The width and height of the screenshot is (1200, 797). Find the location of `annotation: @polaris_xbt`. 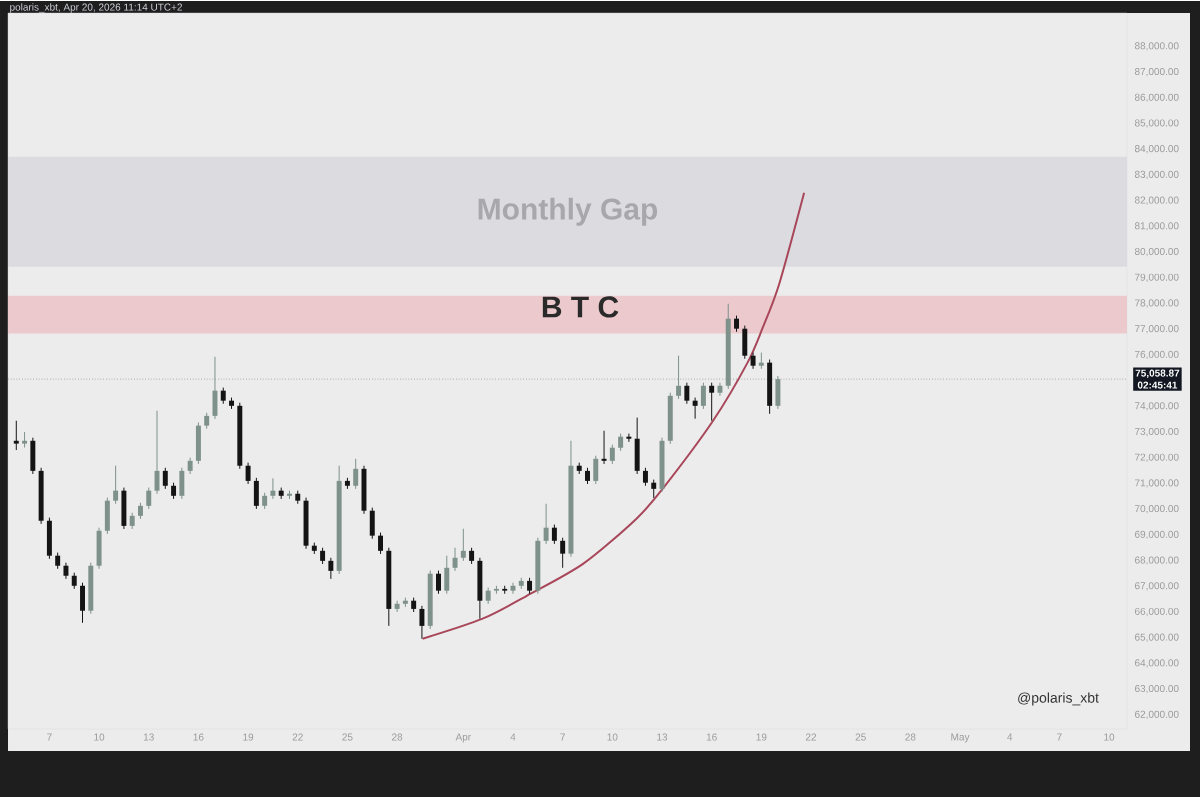

annotation: @polaris_xbt is located at coordinates (1058, 699).